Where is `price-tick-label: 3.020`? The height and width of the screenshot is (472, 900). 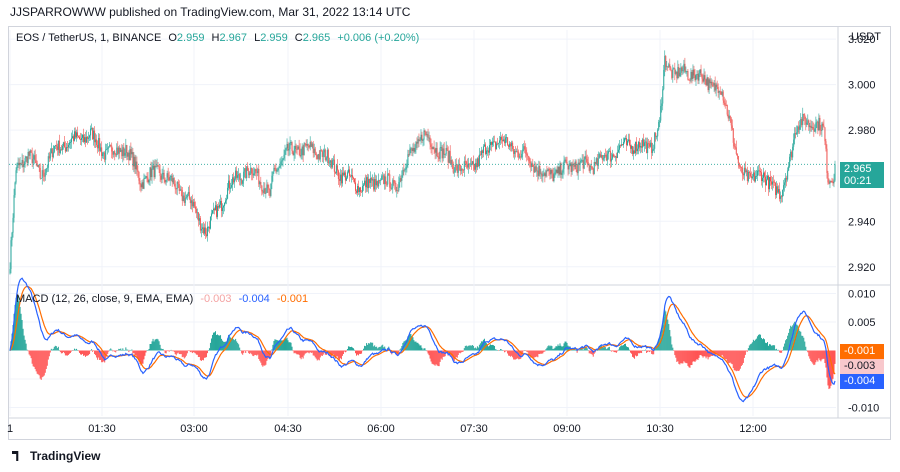
price-tick-label: 3.020 is located at coordinates (862, 40).